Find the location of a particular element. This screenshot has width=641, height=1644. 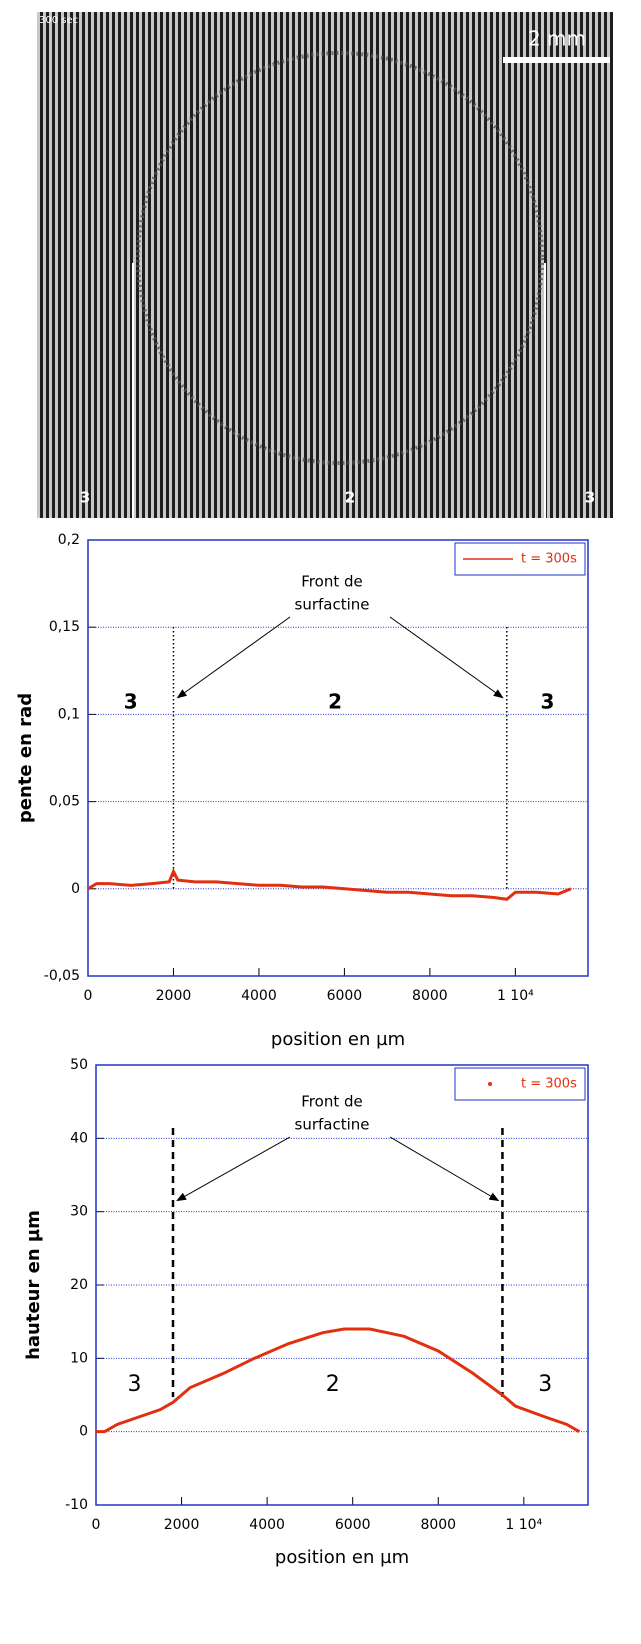

y-tick-label: 0,2 is located at coordinates (69, 540).